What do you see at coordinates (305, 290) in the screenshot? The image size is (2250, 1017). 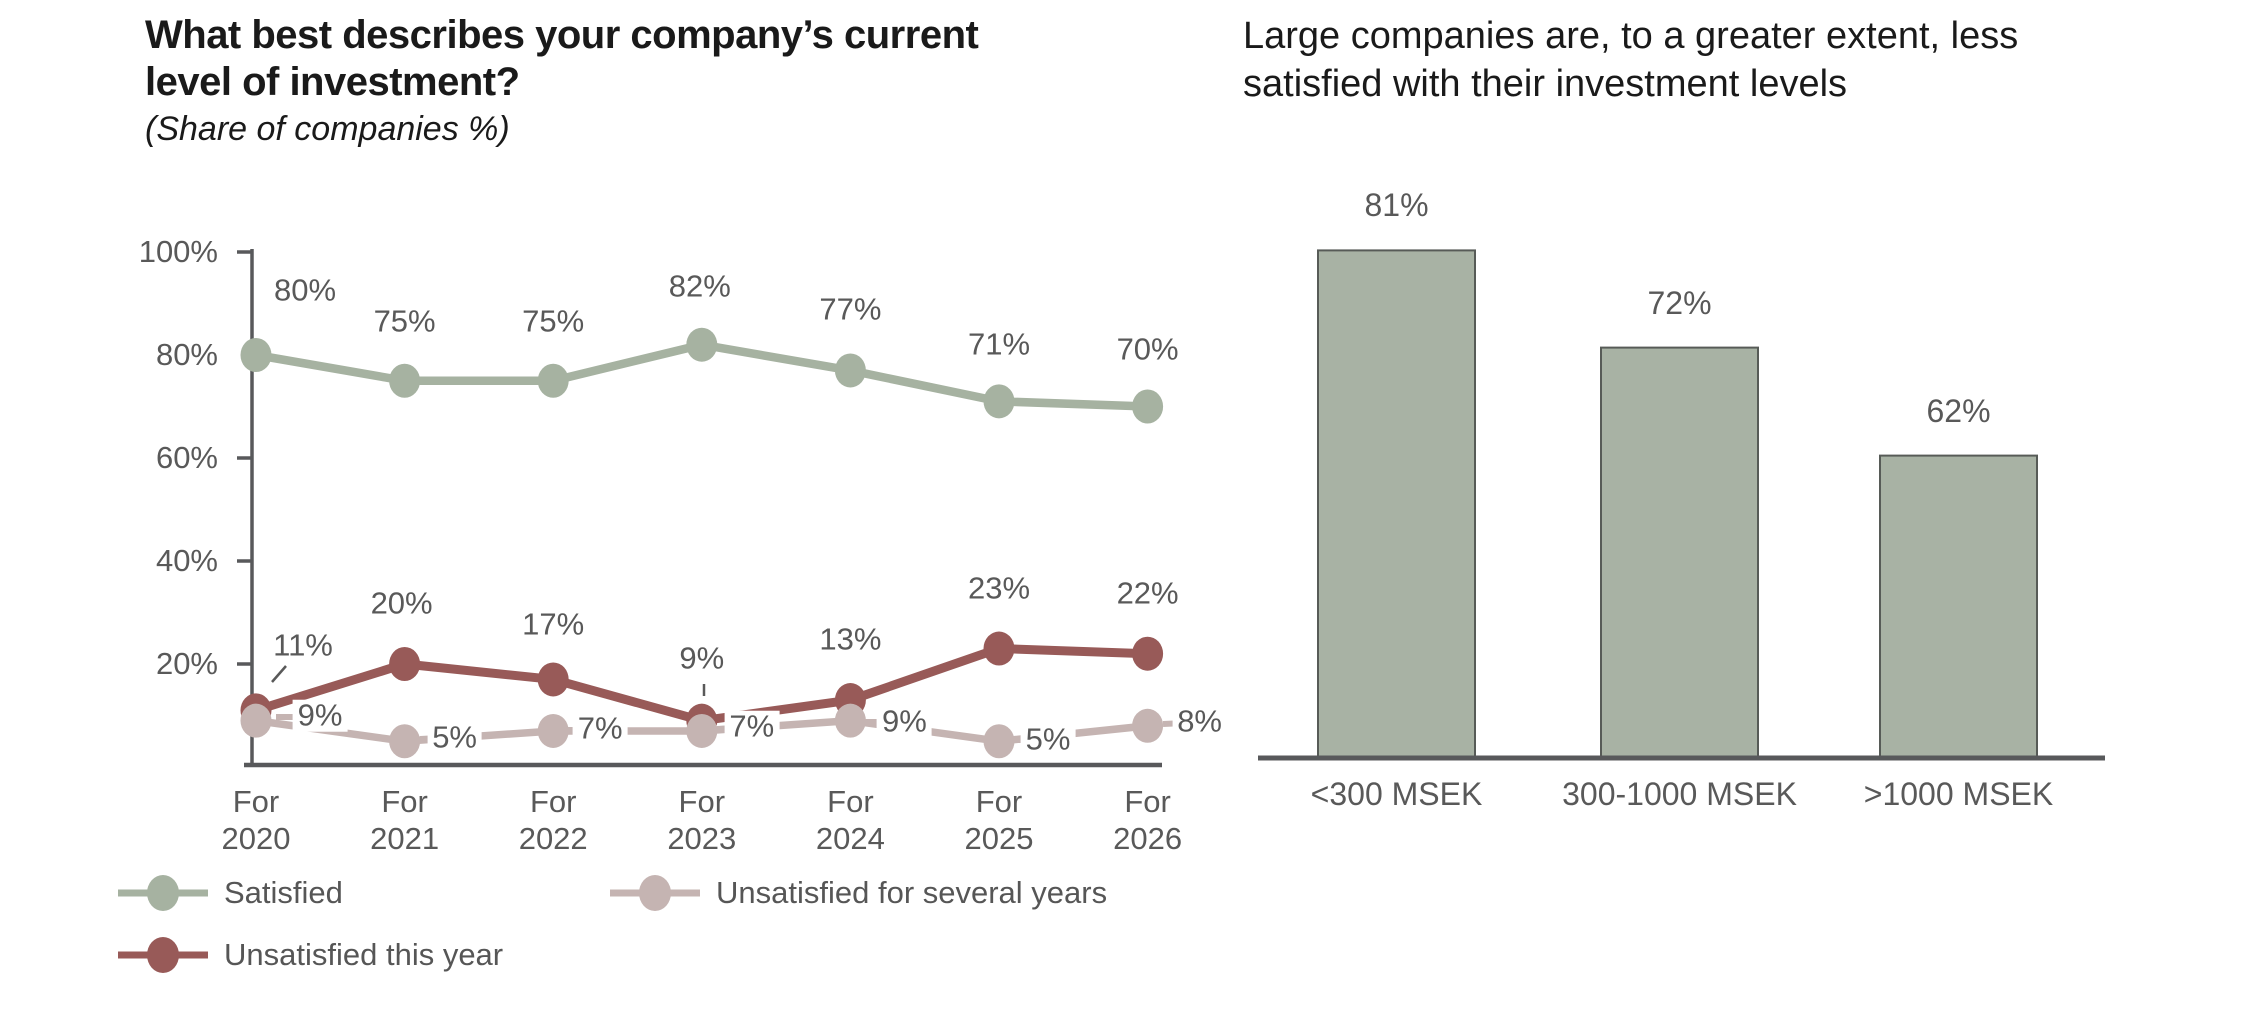 I see `data-label: 80%` at bounding box center [305, 290].